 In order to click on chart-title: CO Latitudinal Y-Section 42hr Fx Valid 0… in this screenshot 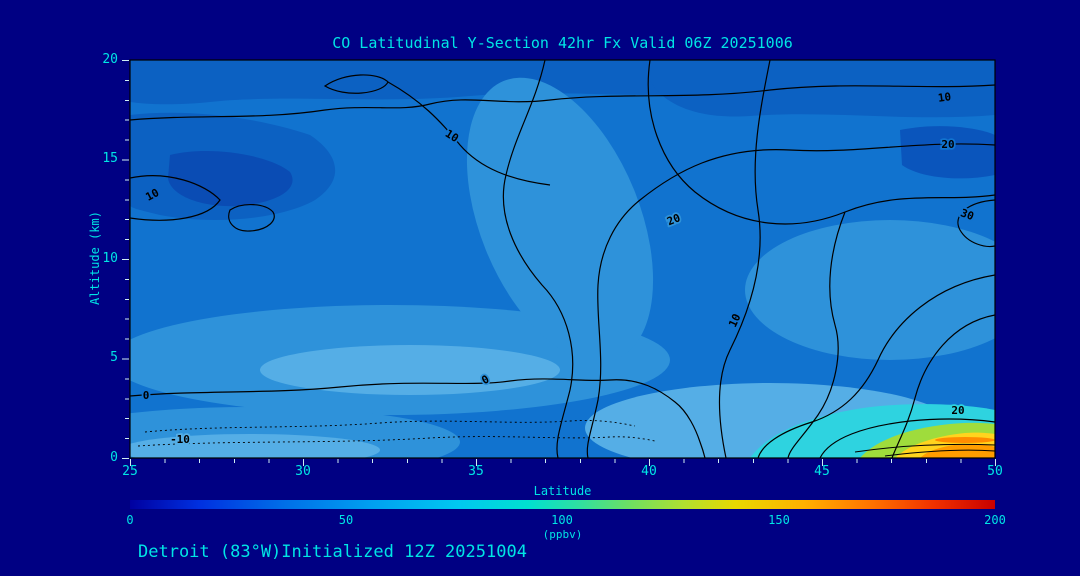, I will do `click(562, 43)`.